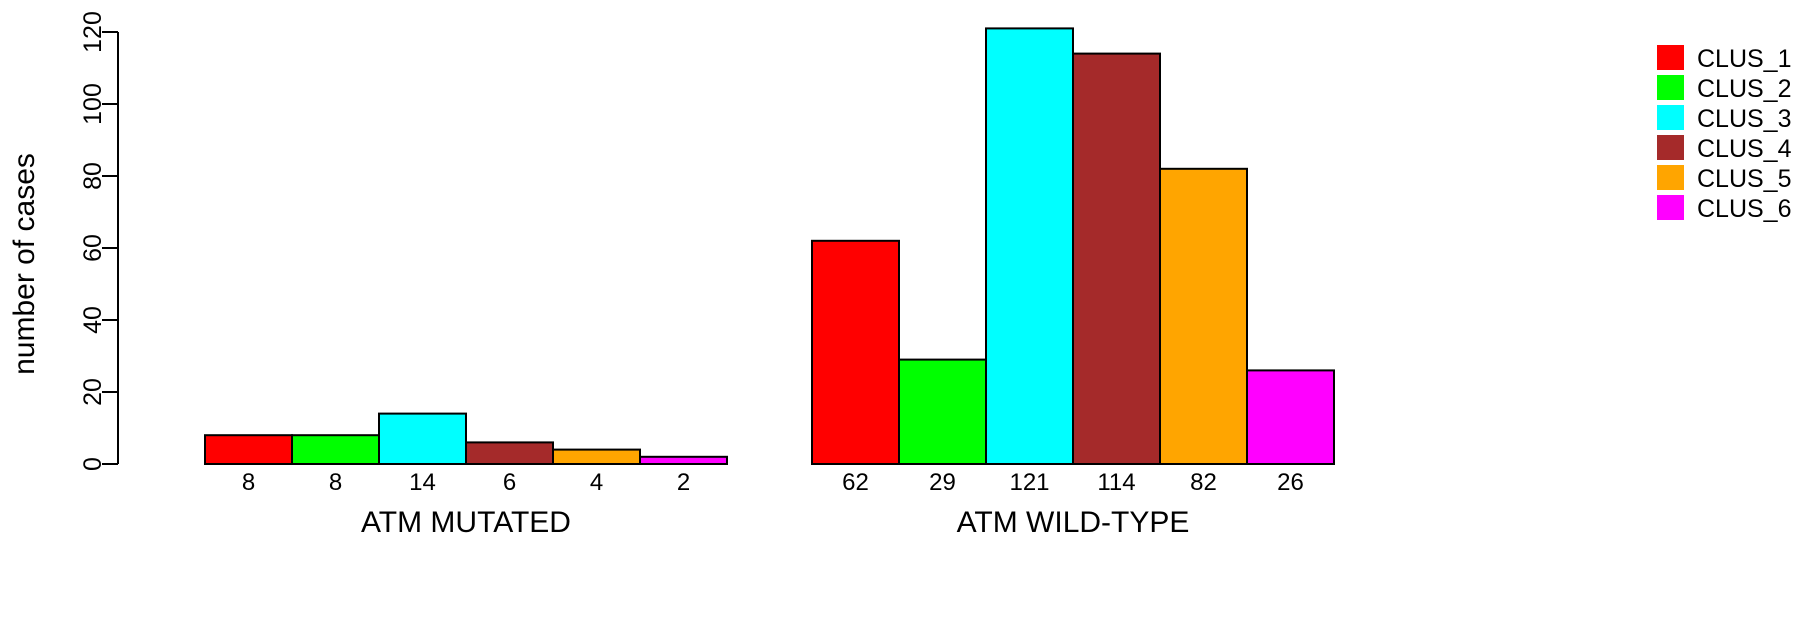 The width and height of the screenshot is (1817, 626). What do you see at coordinates (1029, 482) in the screenshot?
I see `bar-count-label: 121` at bounding box center [1029, 482].